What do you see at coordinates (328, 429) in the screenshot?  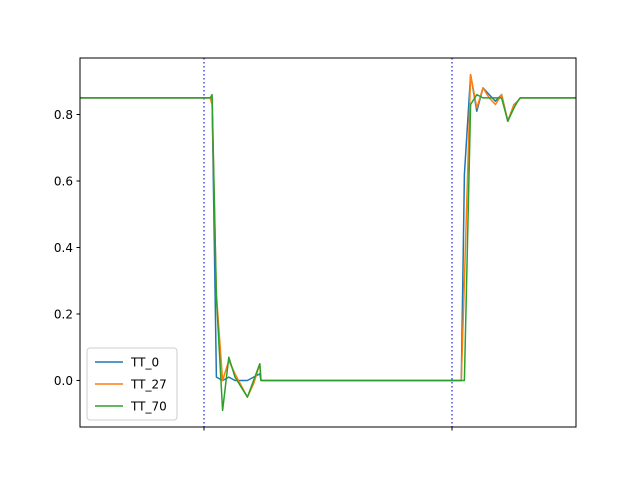 I see `x-axis` at bounding box center [328, 429].